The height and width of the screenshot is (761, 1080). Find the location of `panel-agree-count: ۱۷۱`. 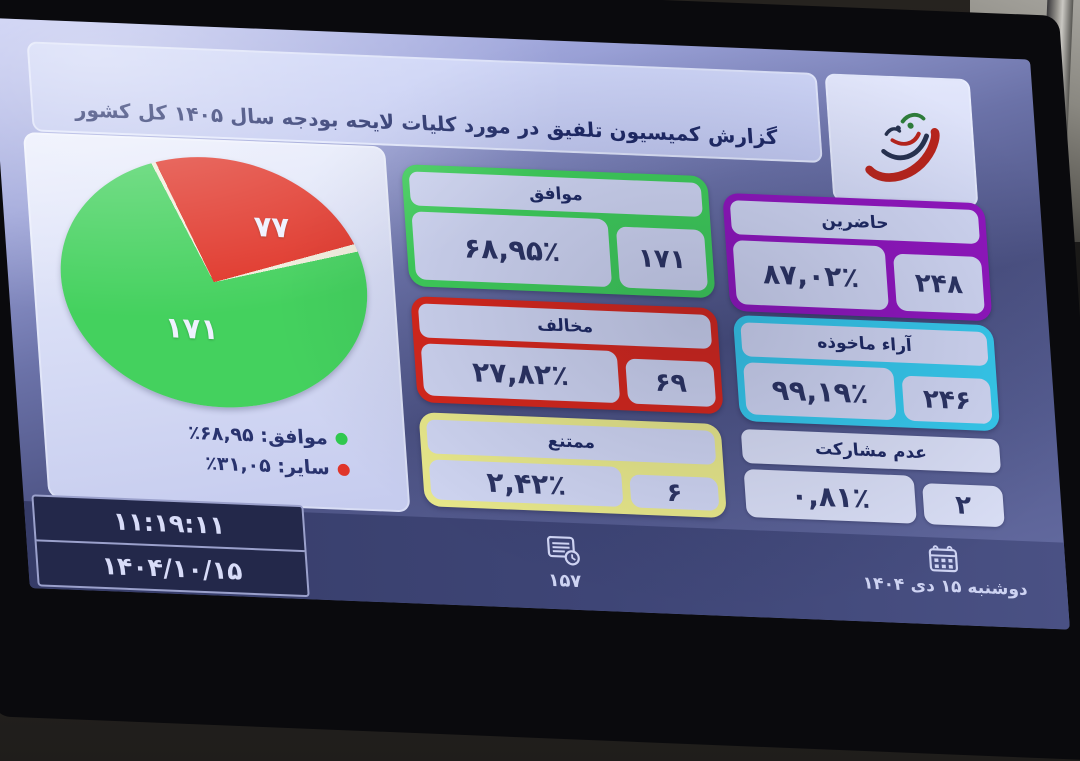

panel-agree-count: ۱۷۱ is located at coordinates (662, 259).